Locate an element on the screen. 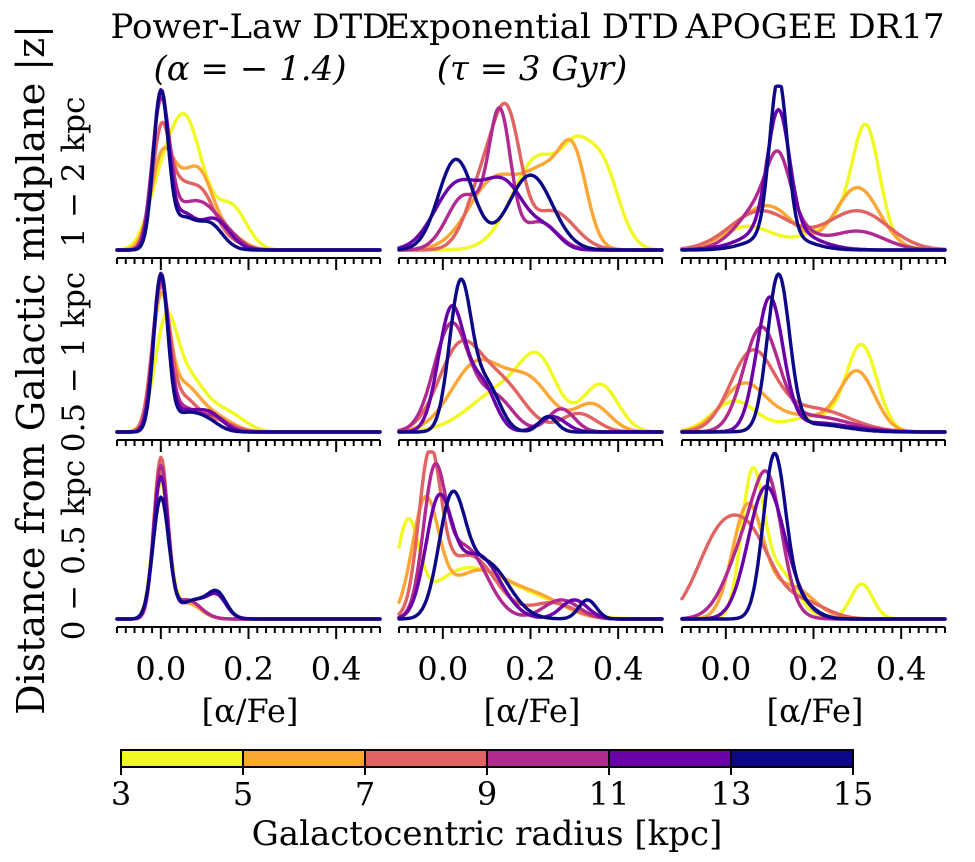 This screenshot has width=975, height=862. colorbar: 3 5 7 9 11 13 15 is located at coordinates (492, 781).